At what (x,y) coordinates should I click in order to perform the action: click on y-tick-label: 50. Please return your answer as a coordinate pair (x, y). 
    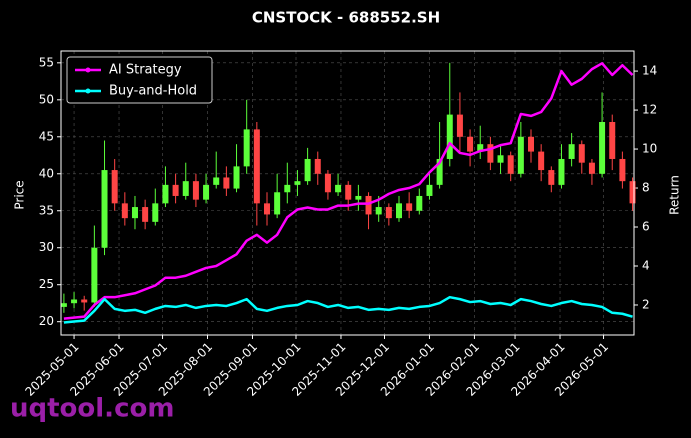
    Looking at the image, I should click on (46, 99).